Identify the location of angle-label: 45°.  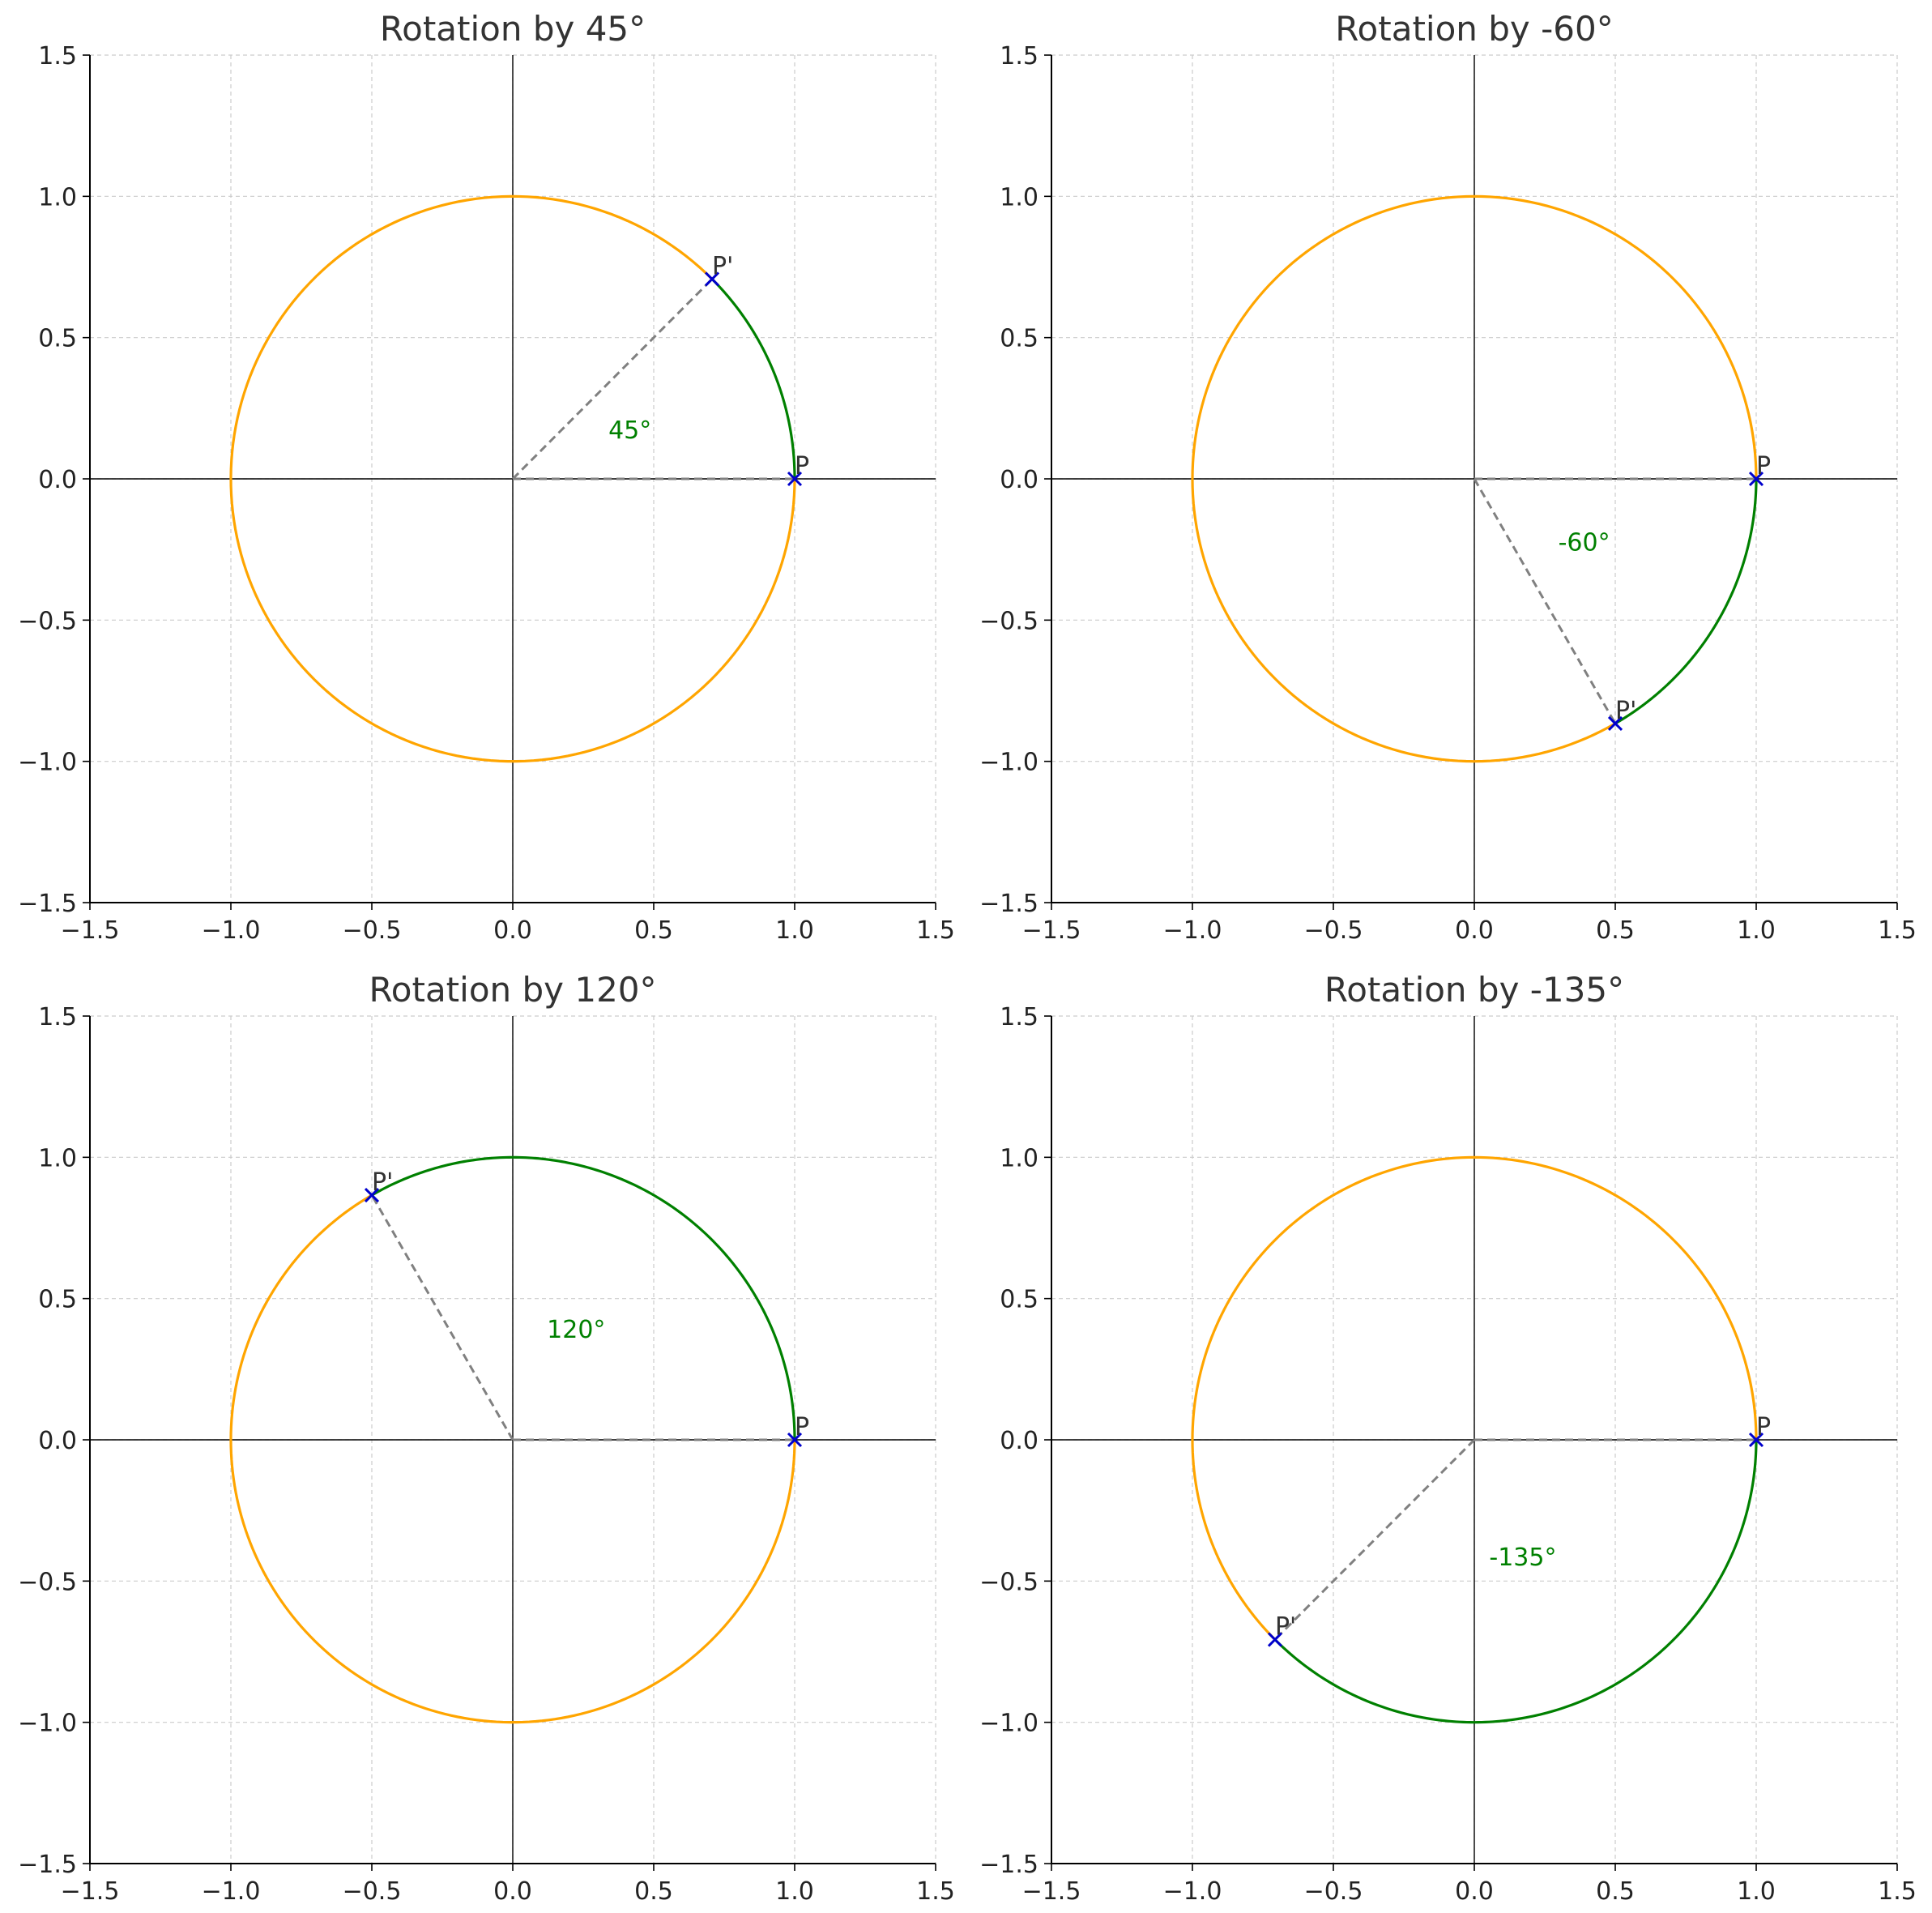
(630, 430).